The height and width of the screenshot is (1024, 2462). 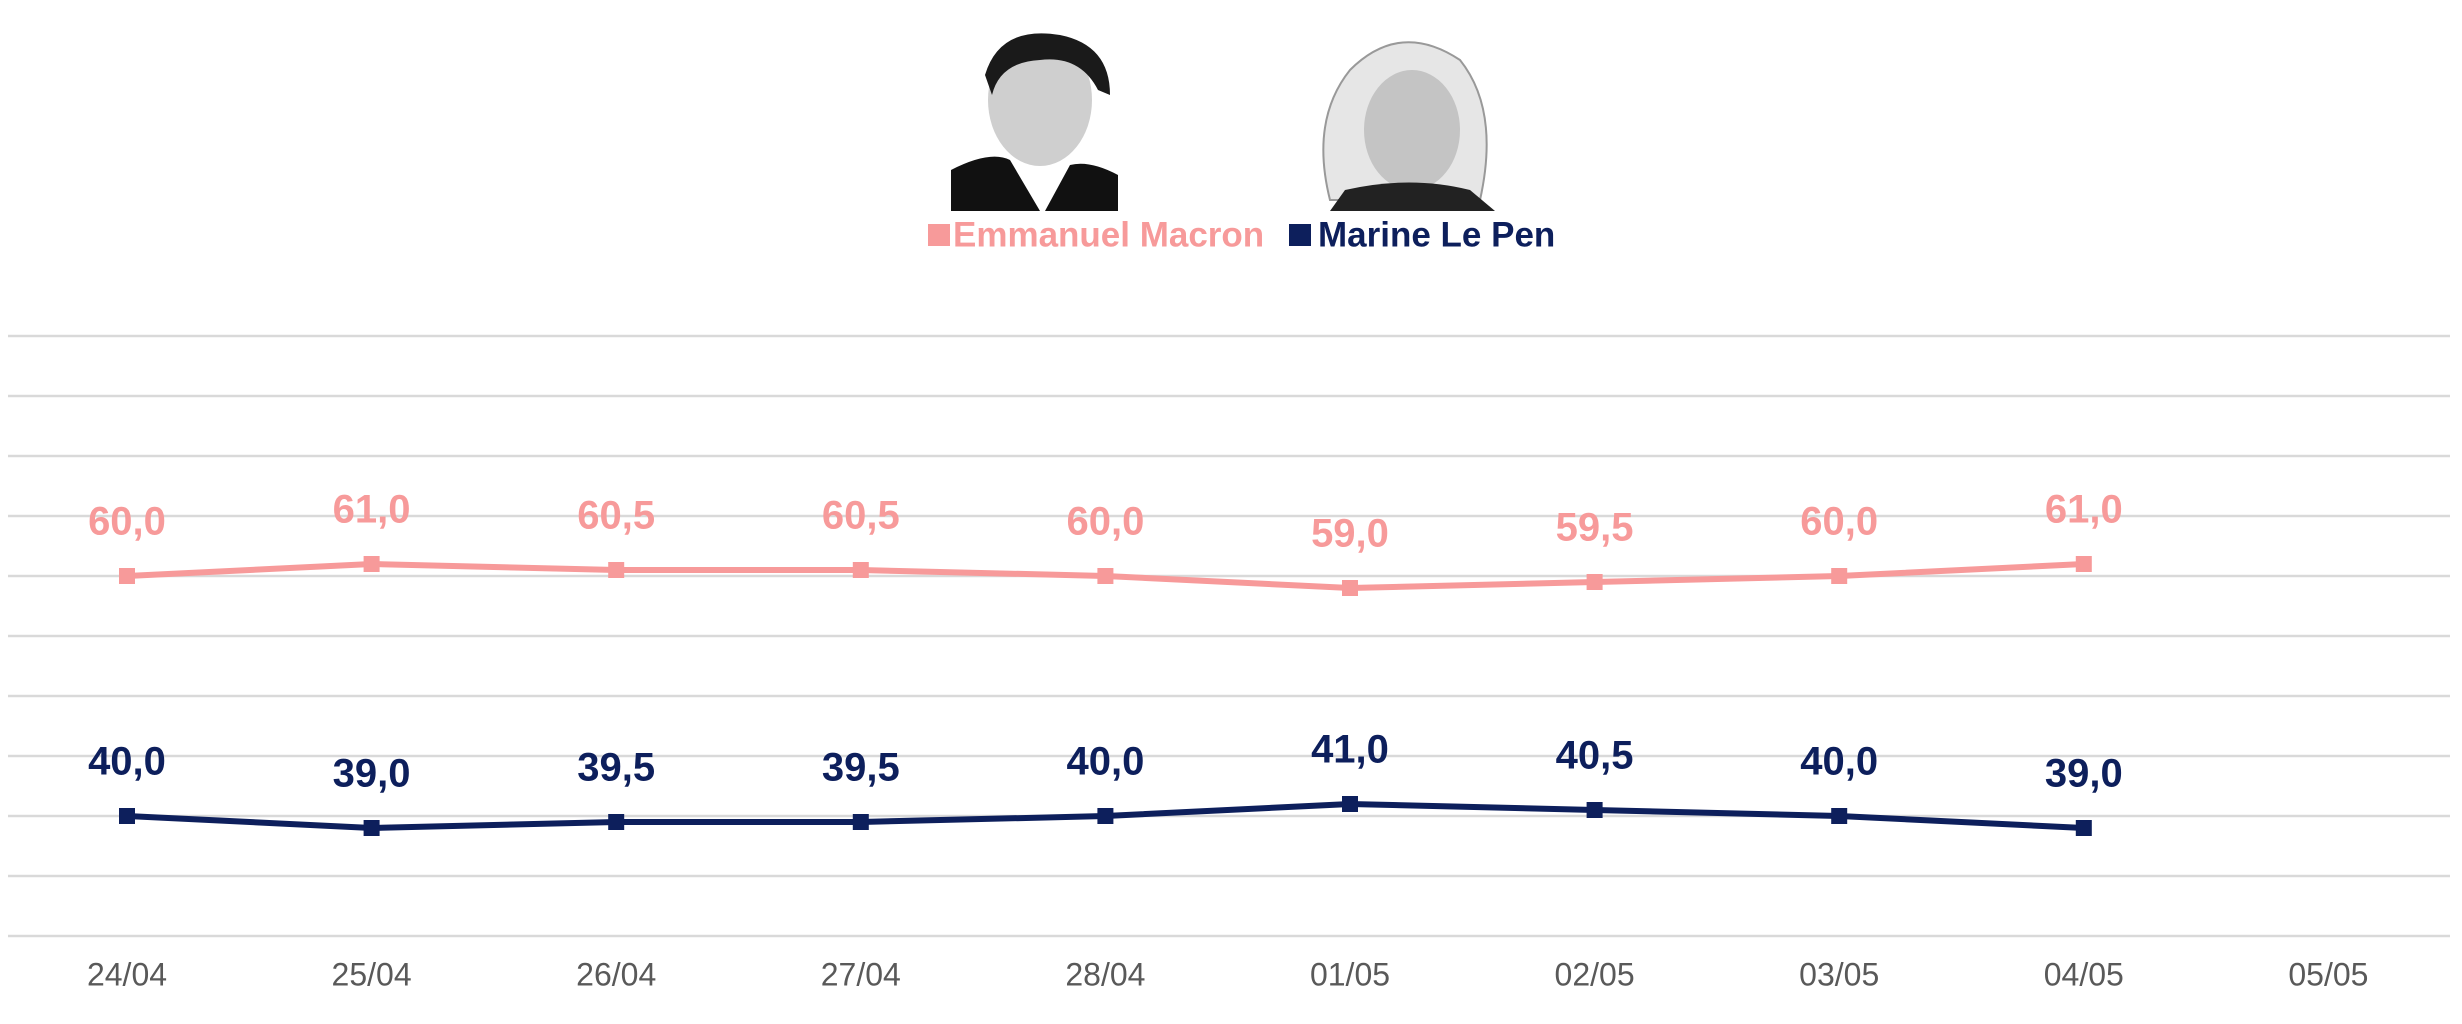 I want to click on value-label: 41,0, so click(x=1350, y=750).